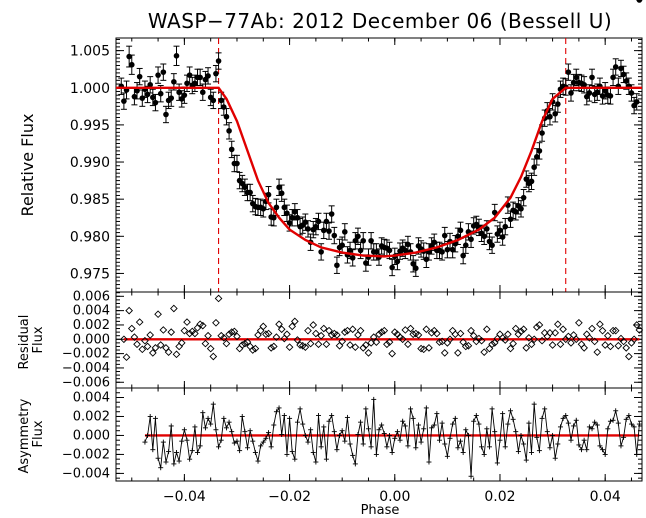  Describe the element at coordinates (91, 339) in the screenshot. I see `y-tick-label: 0.000` at that location.